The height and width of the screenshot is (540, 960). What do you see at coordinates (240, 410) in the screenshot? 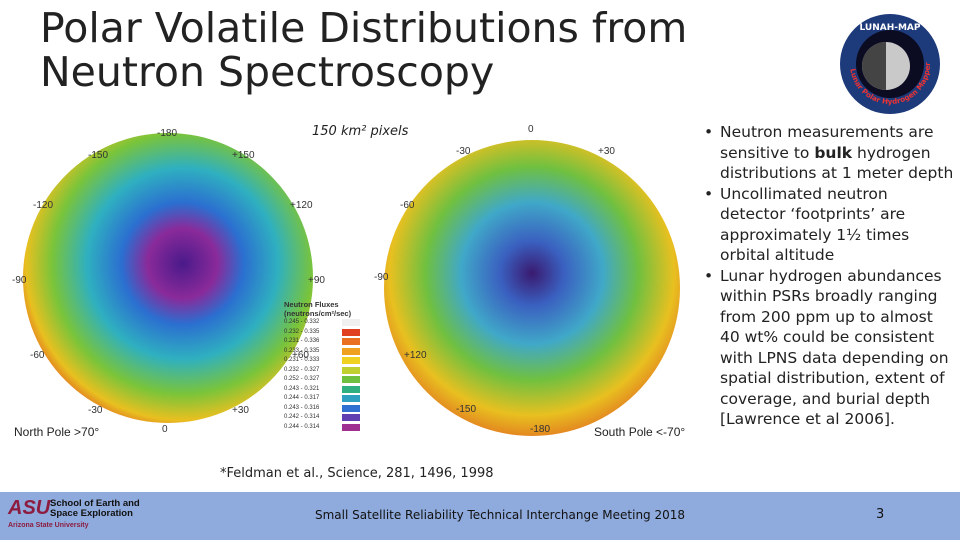
I see `north-map-tick: +30` at bounding box center [240, 410].